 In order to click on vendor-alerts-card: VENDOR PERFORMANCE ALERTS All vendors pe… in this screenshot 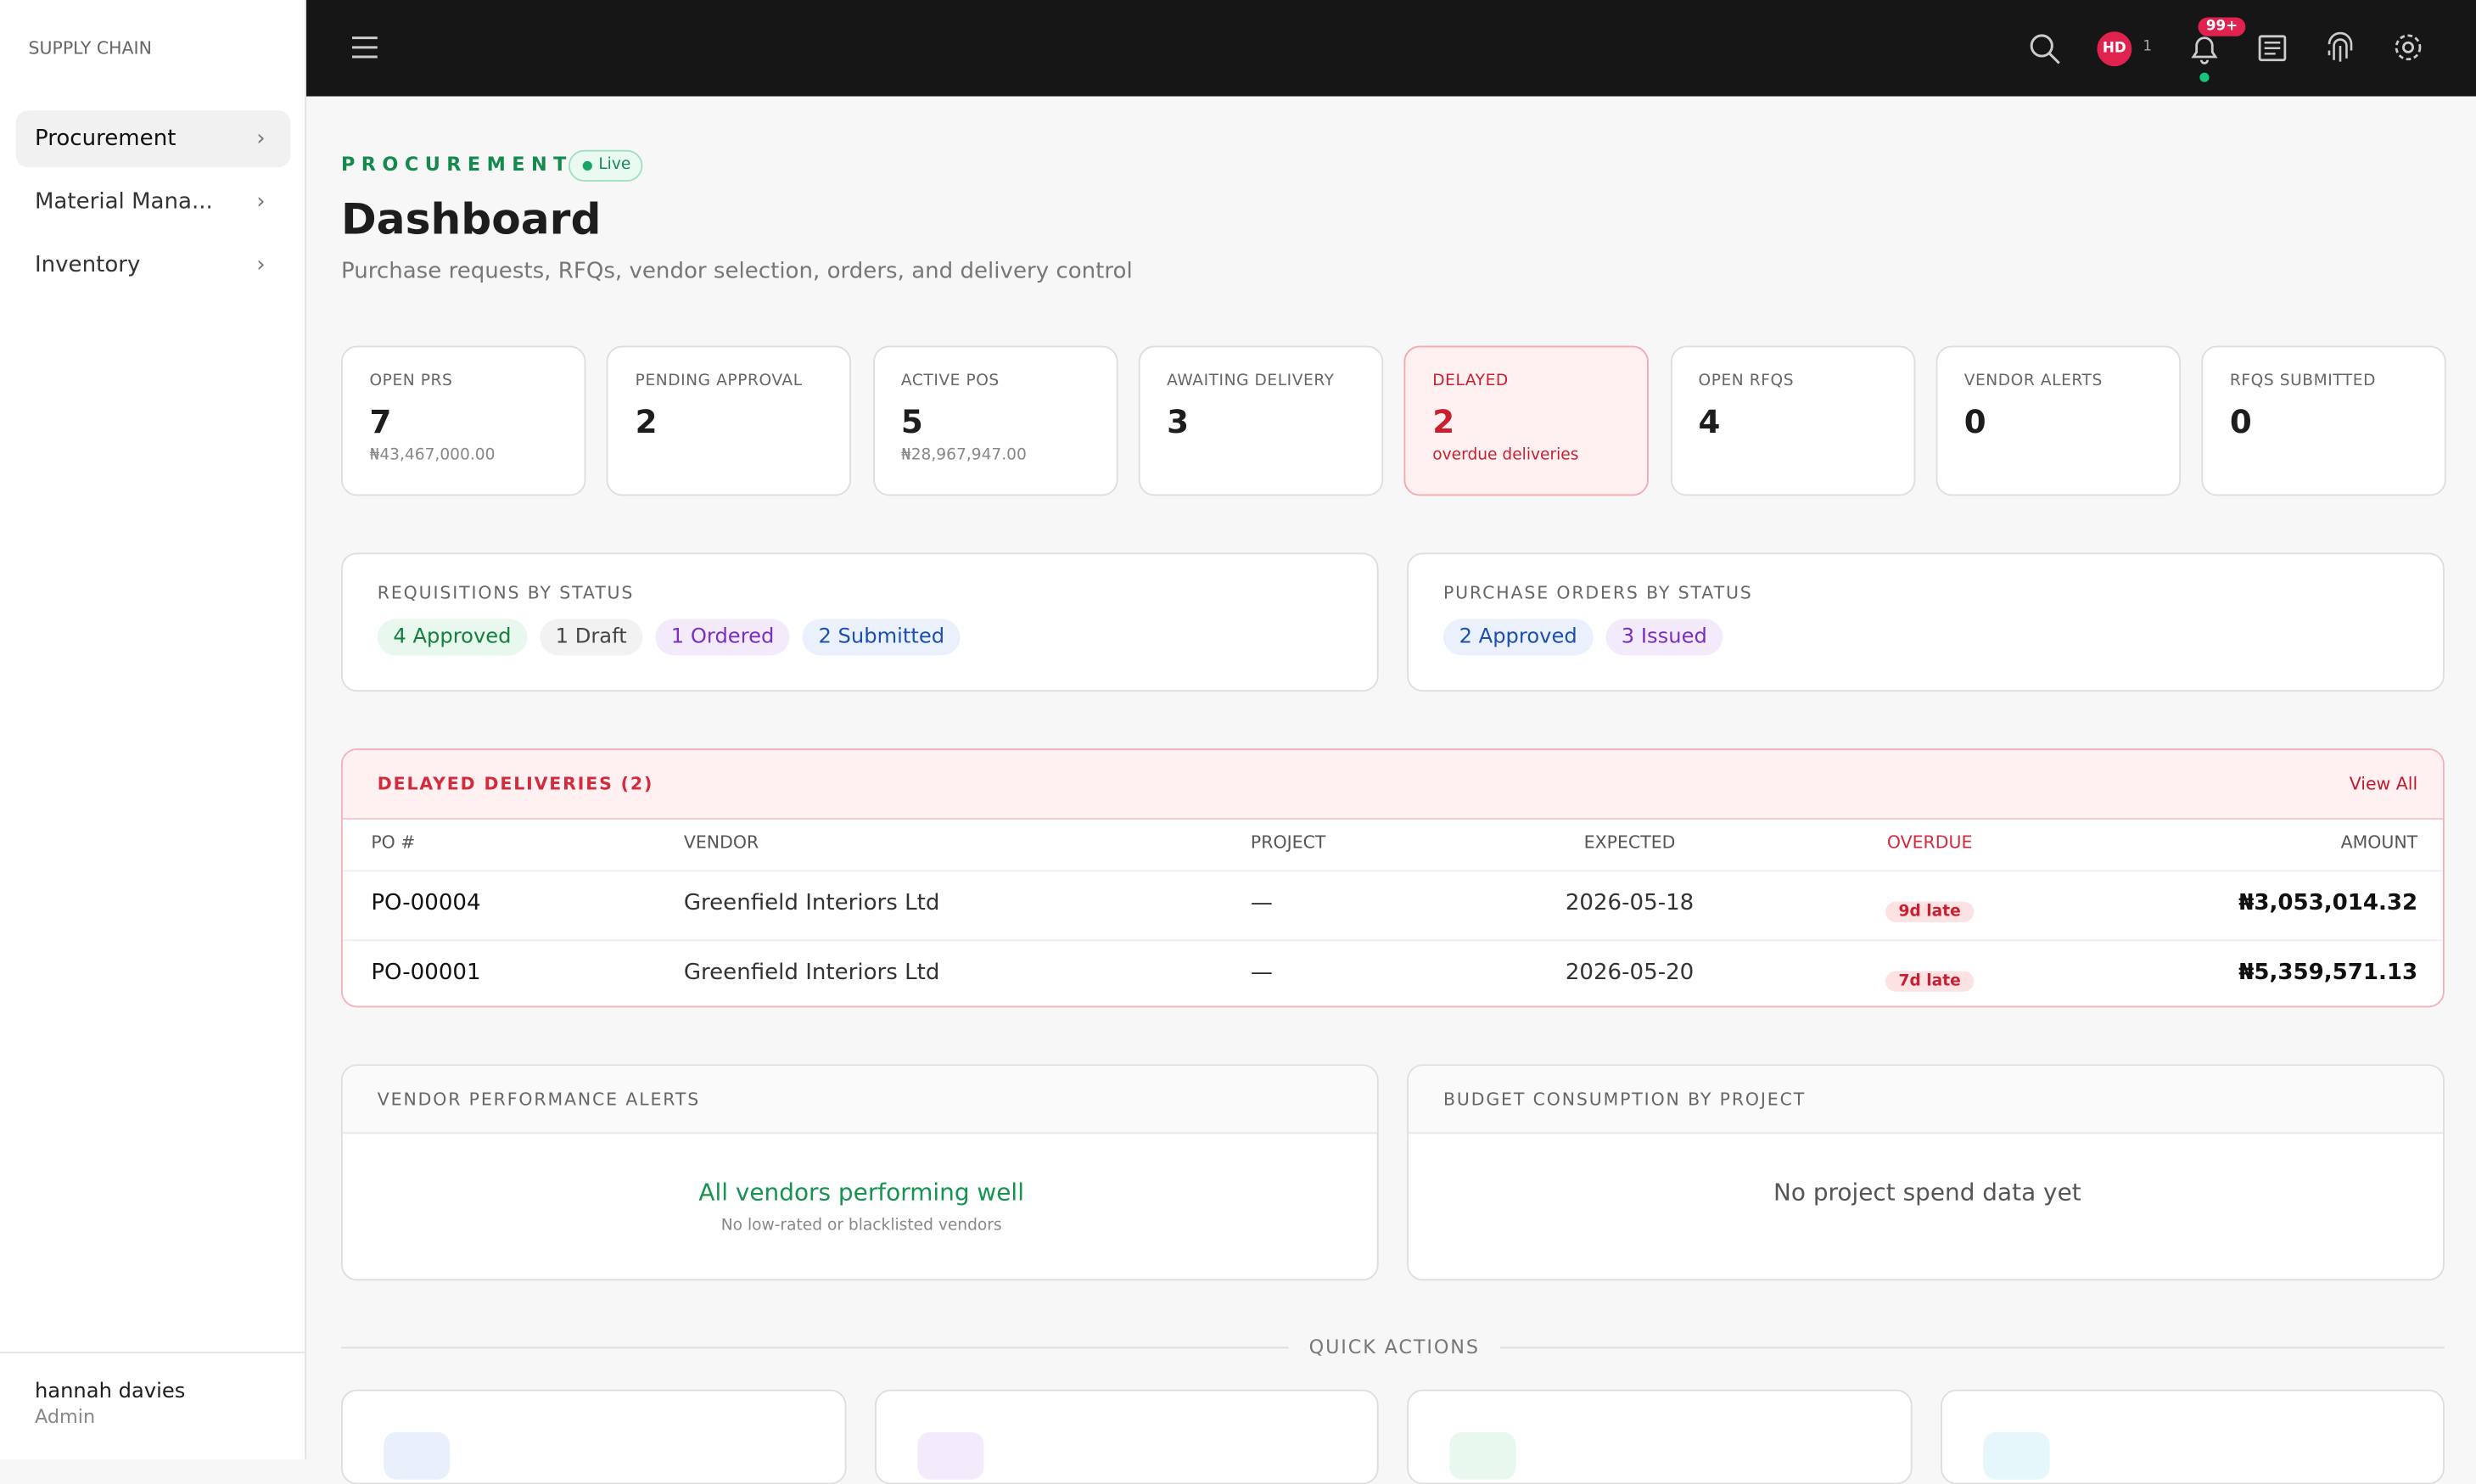, I will do `click(859, 1172)`.